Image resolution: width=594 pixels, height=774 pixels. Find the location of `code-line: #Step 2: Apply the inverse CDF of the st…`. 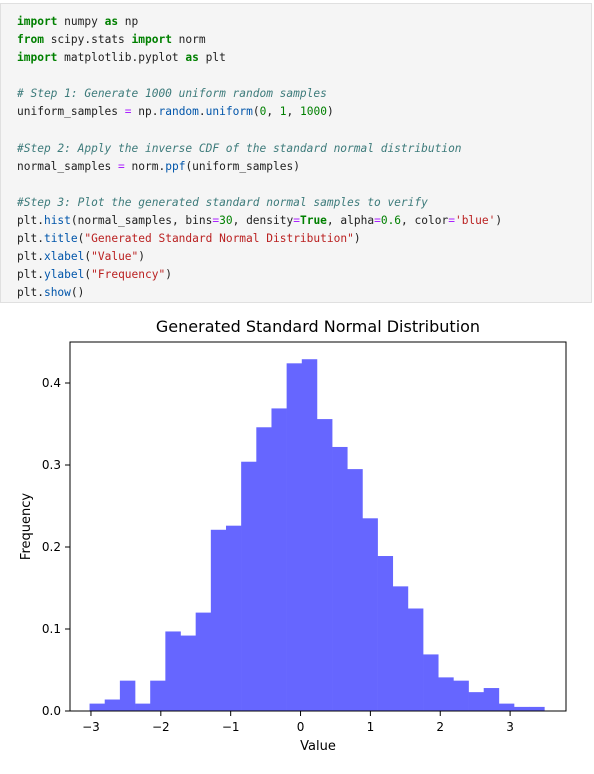

code-line: #Step 2: Apply the inverse CDF of the st… is located at coordinates (259, 149).